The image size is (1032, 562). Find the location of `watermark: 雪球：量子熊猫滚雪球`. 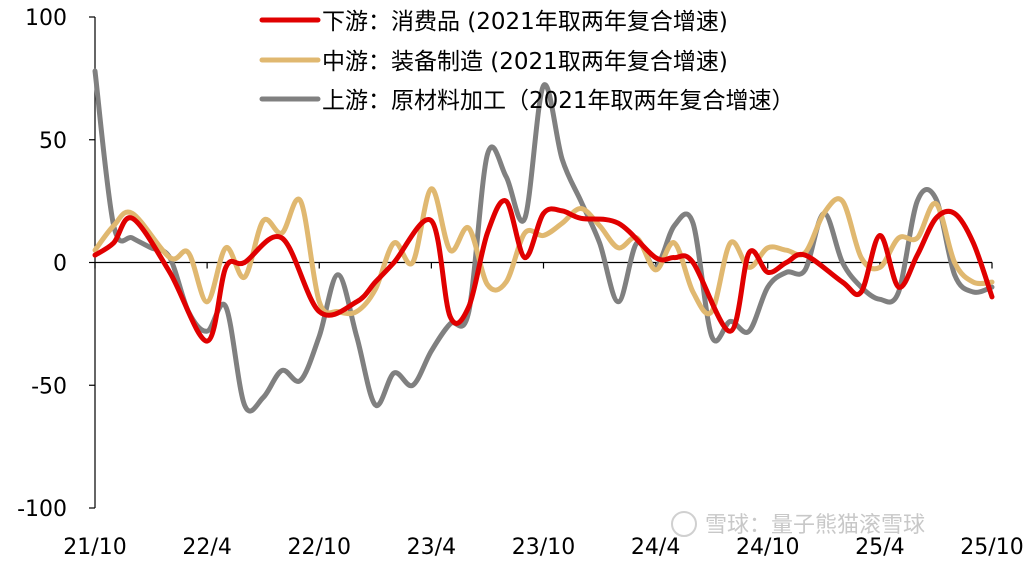

watermark: 雪球：量子熊猫滚雪球 is located at coordinates (798, 524).